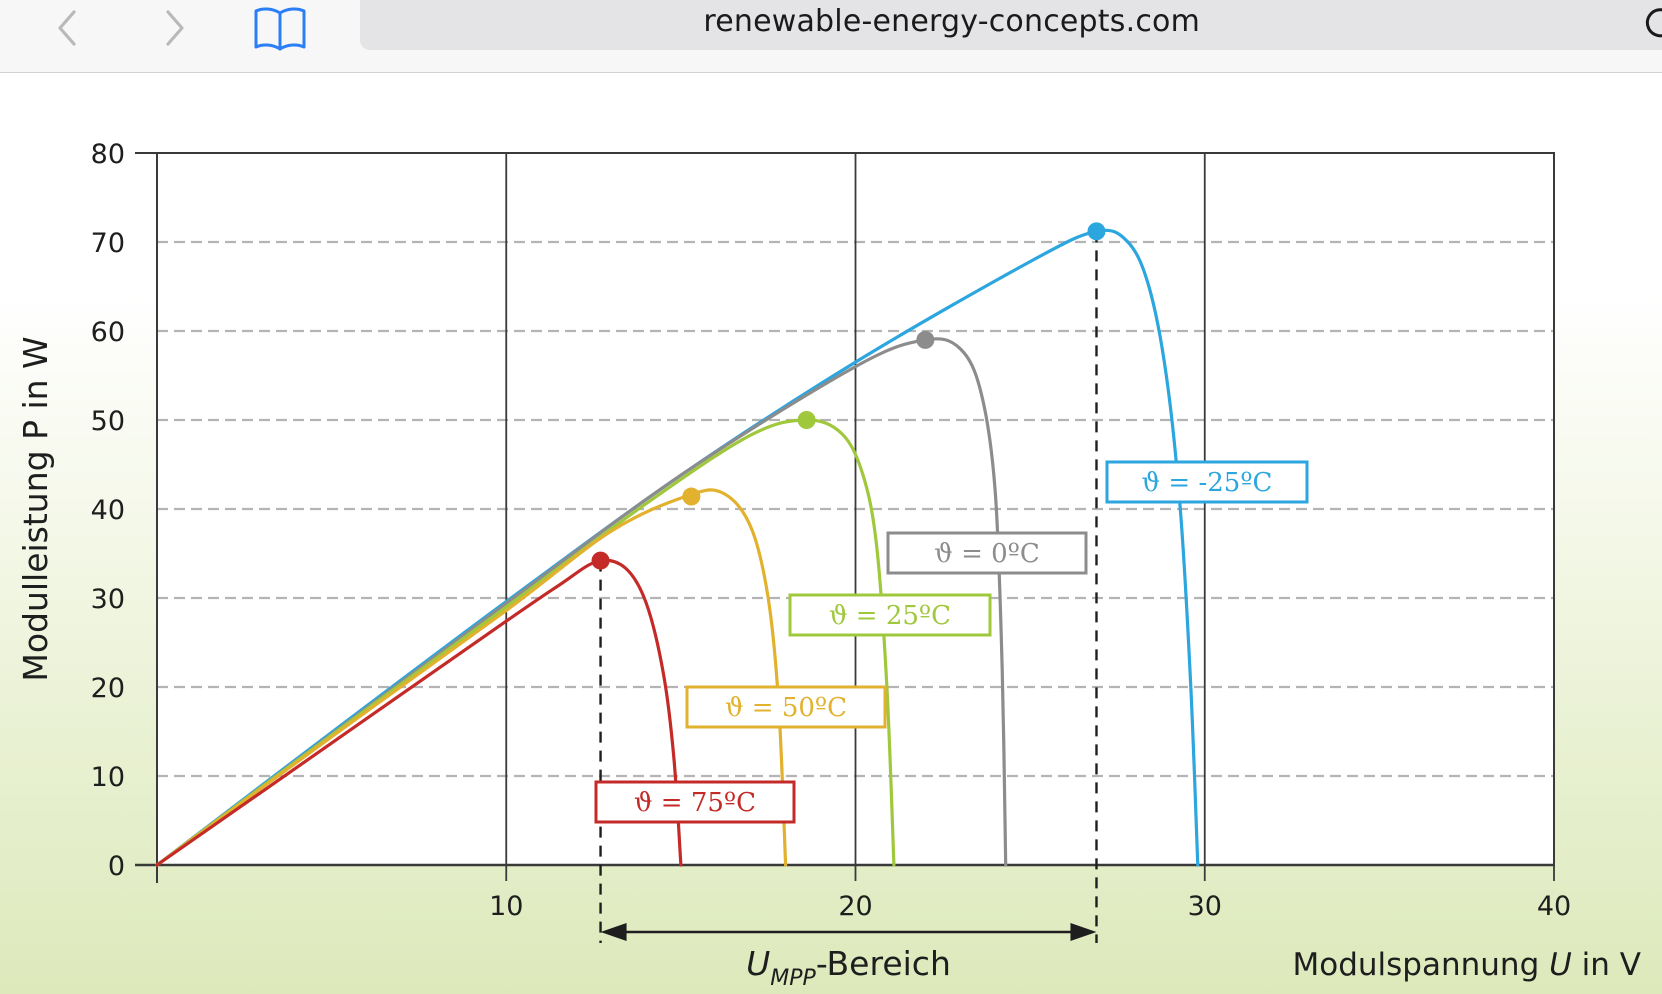 The width and height of the screenshot is (1662, 994). I want to click on book-icon, so click(280, 29).